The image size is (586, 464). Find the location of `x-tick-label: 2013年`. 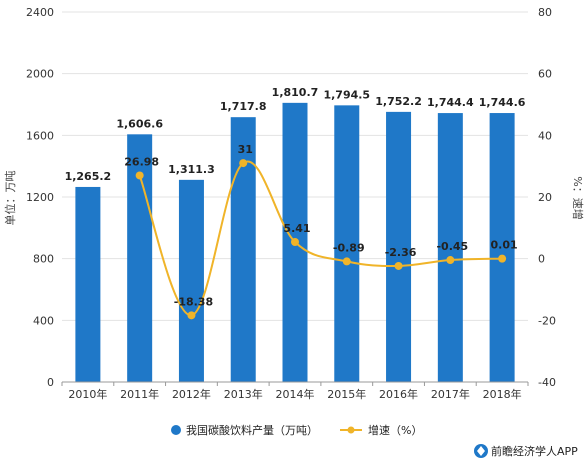

x-tick-label: 2013年 is located at coordinates (243, 394).